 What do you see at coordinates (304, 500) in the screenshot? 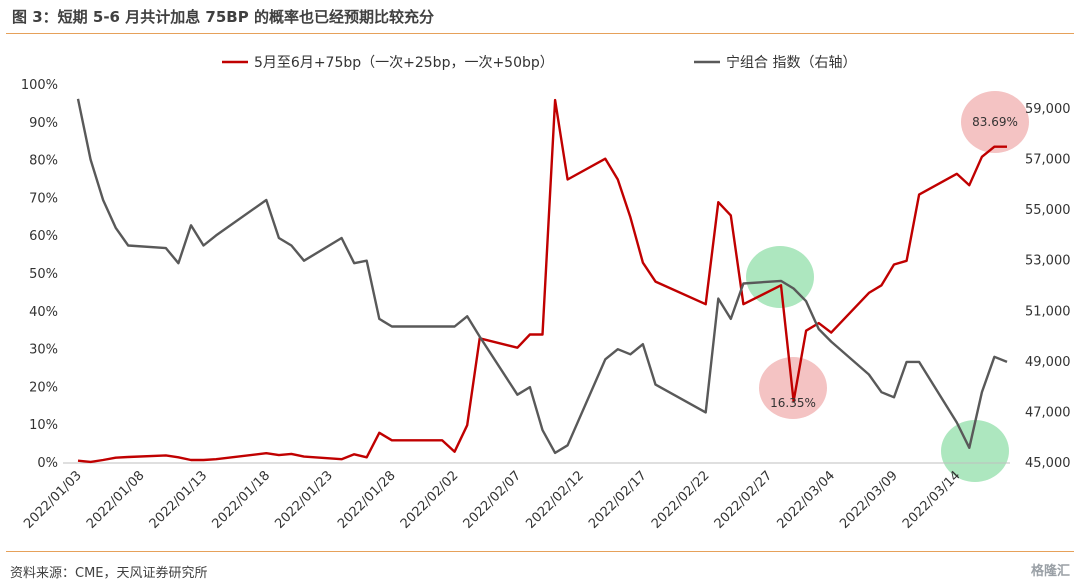
I see `x-axis-tick-label: 2022/01/23` at bounding box center [304, 500].